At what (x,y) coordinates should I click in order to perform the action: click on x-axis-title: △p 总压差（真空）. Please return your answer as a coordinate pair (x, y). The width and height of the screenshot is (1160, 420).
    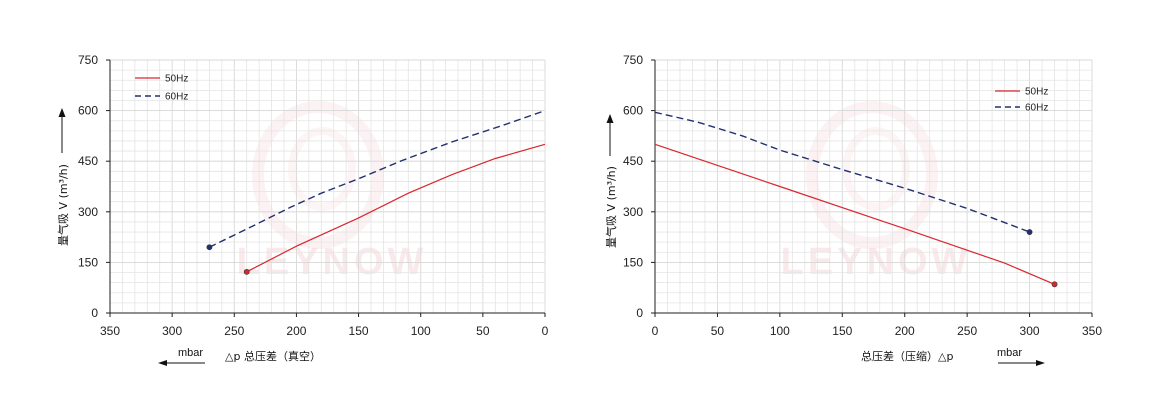
    Looking at the image, I should click on (273, 356).